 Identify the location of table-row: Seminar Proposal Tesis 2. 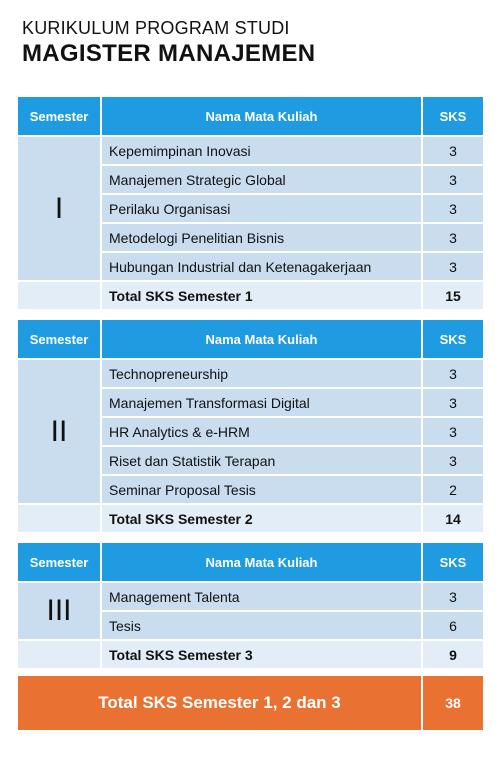
(292, 489).